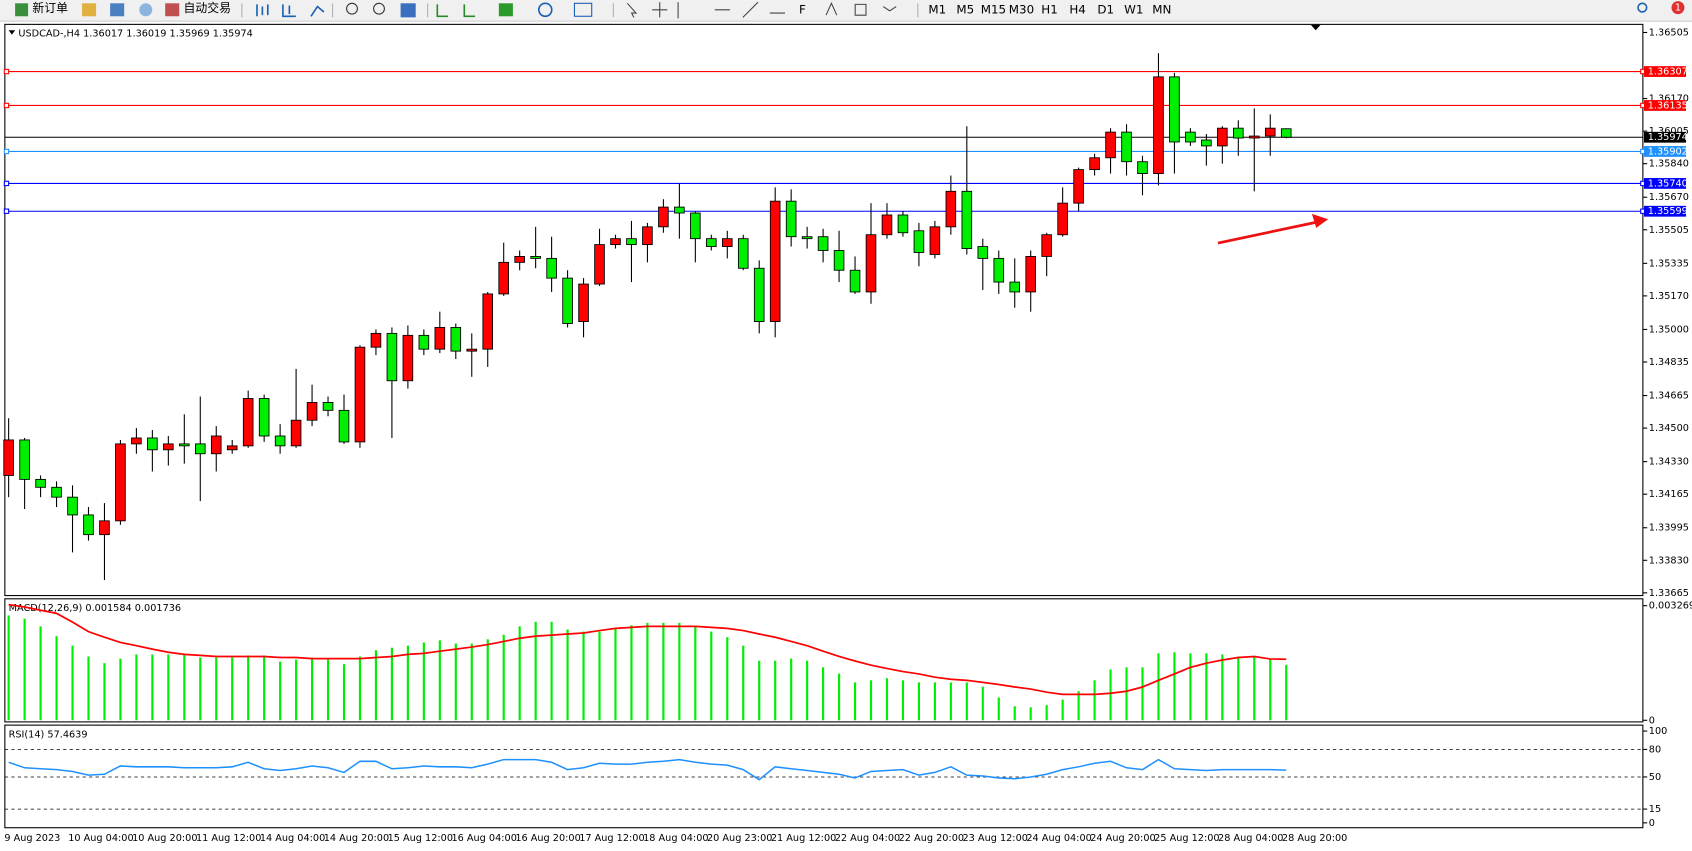 The image size is (1692, 851). What do you see at coordinates (6, 211) in the screenshot?
I see `price-level-handle` at bounding box center [6, 211].